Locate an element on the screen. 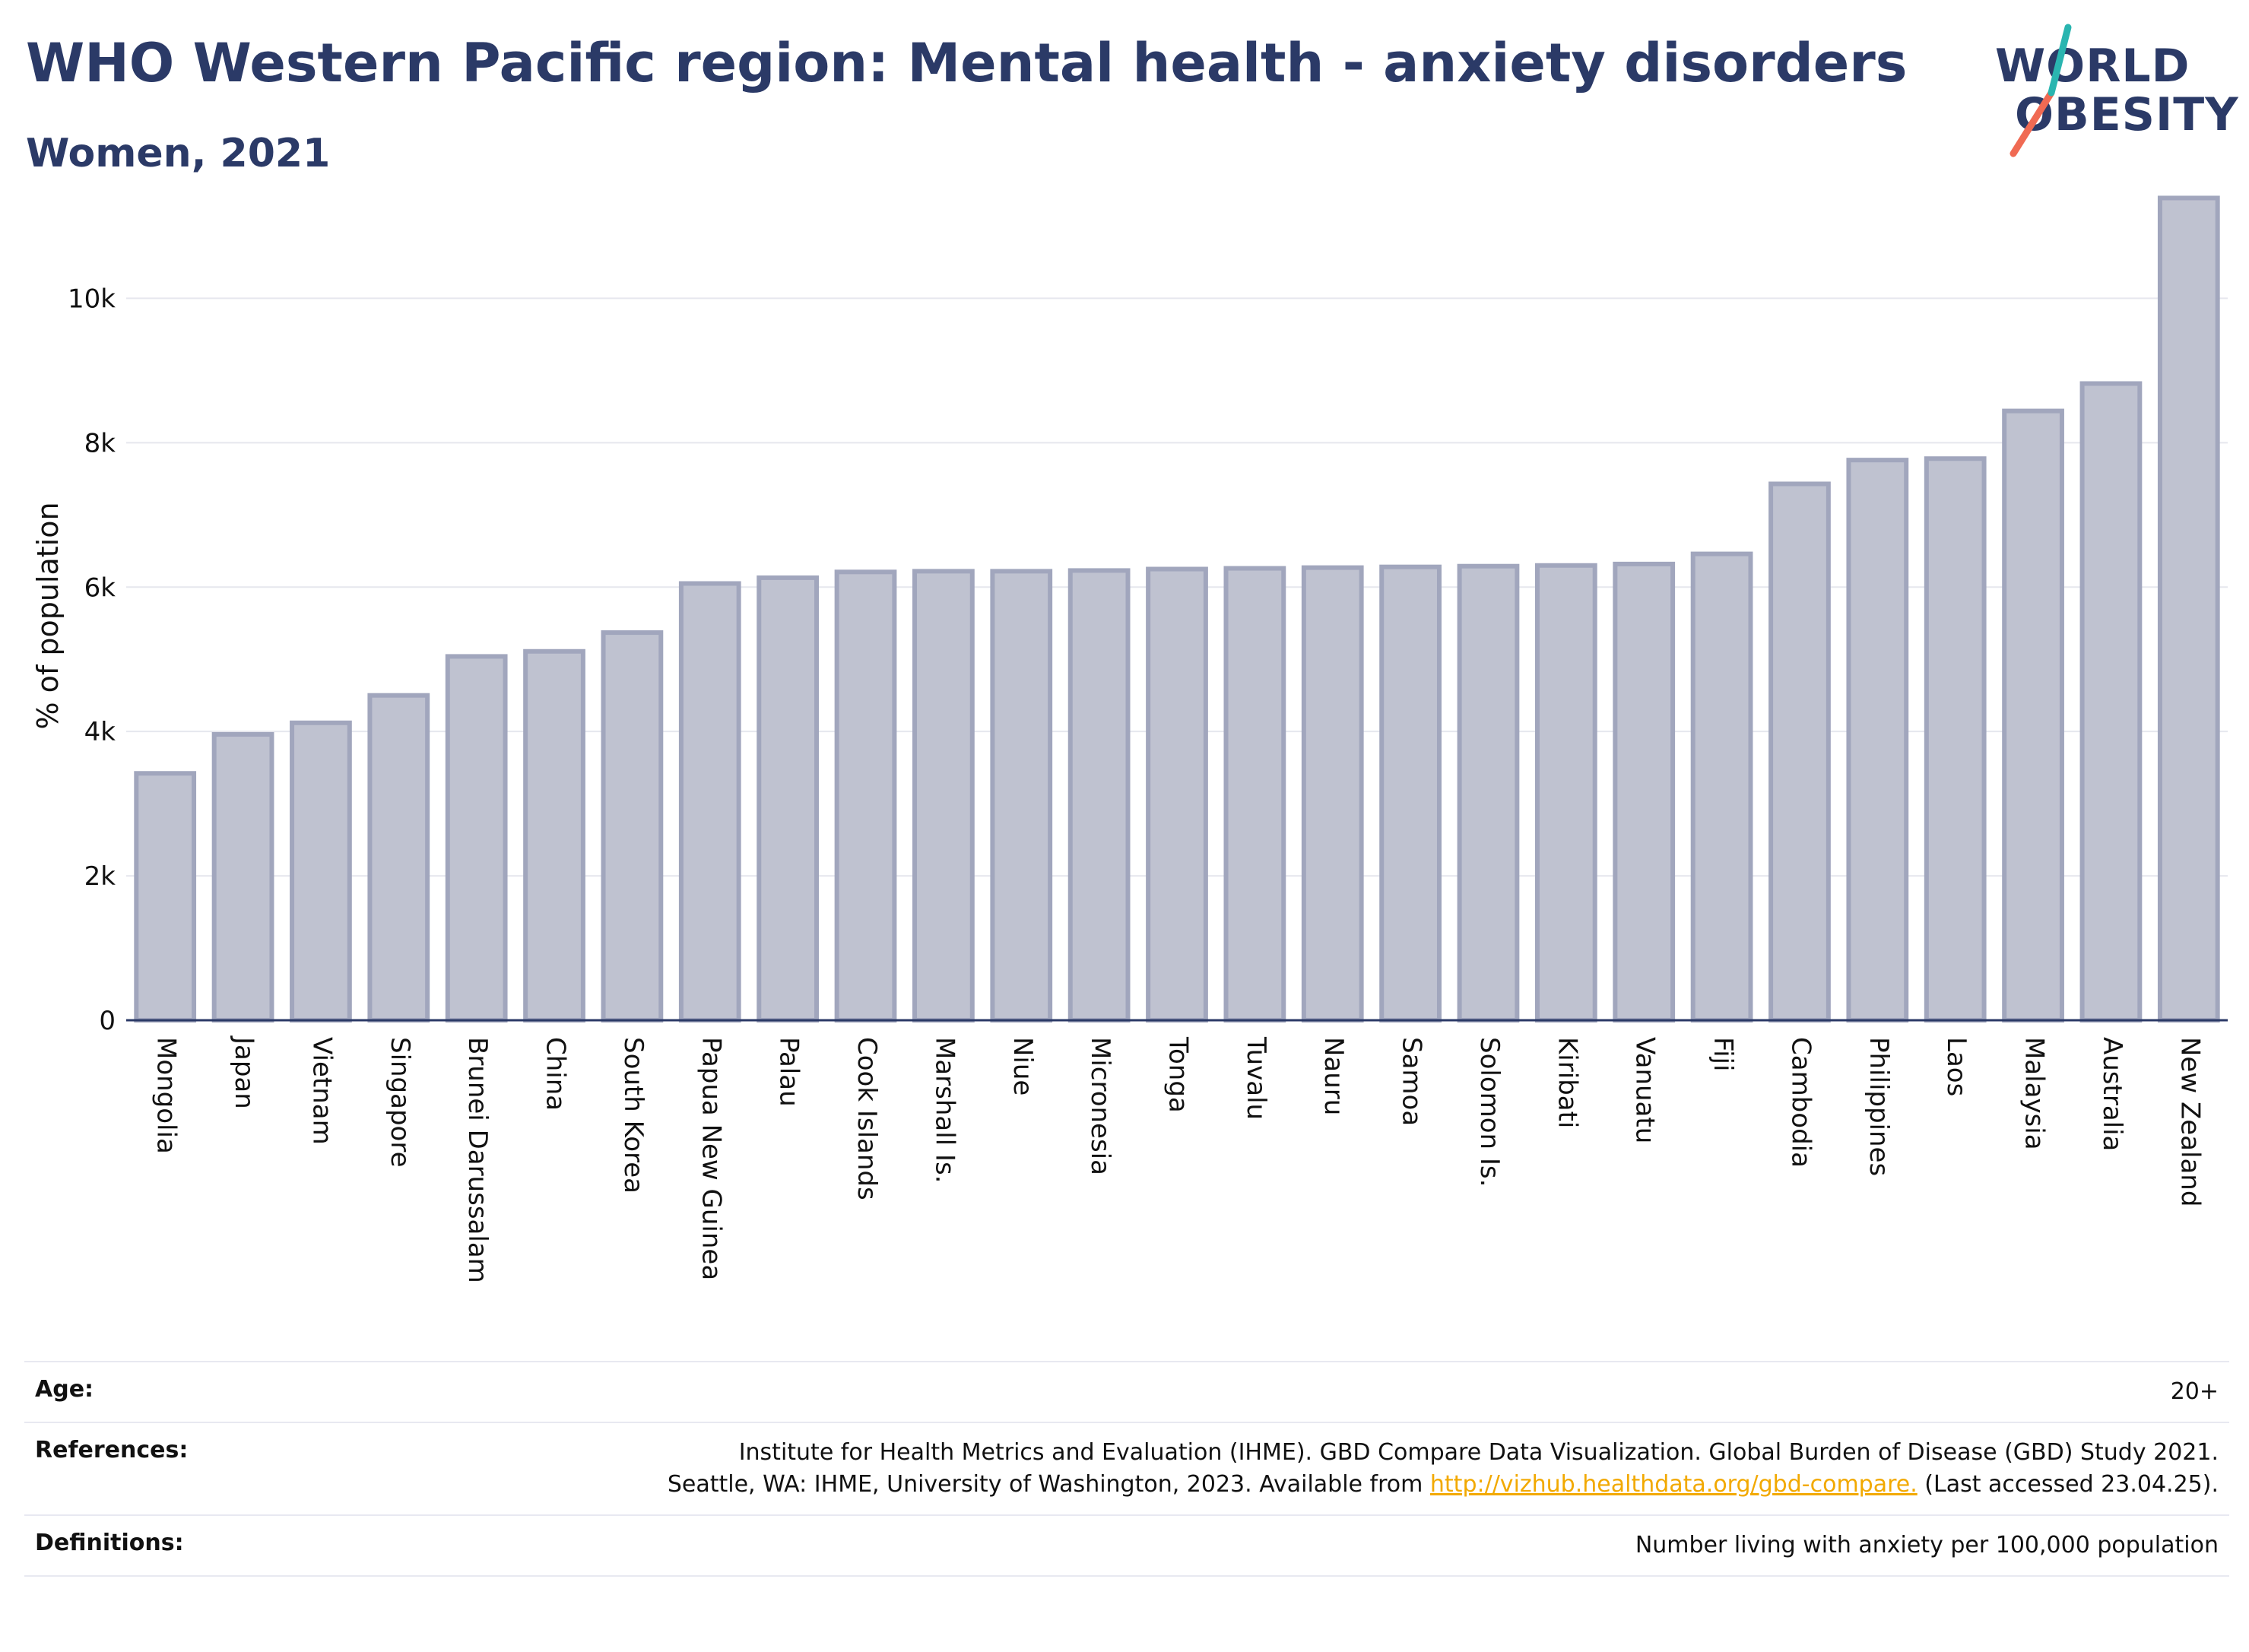  bar-cambodia is located at coordinates (1799, 752).